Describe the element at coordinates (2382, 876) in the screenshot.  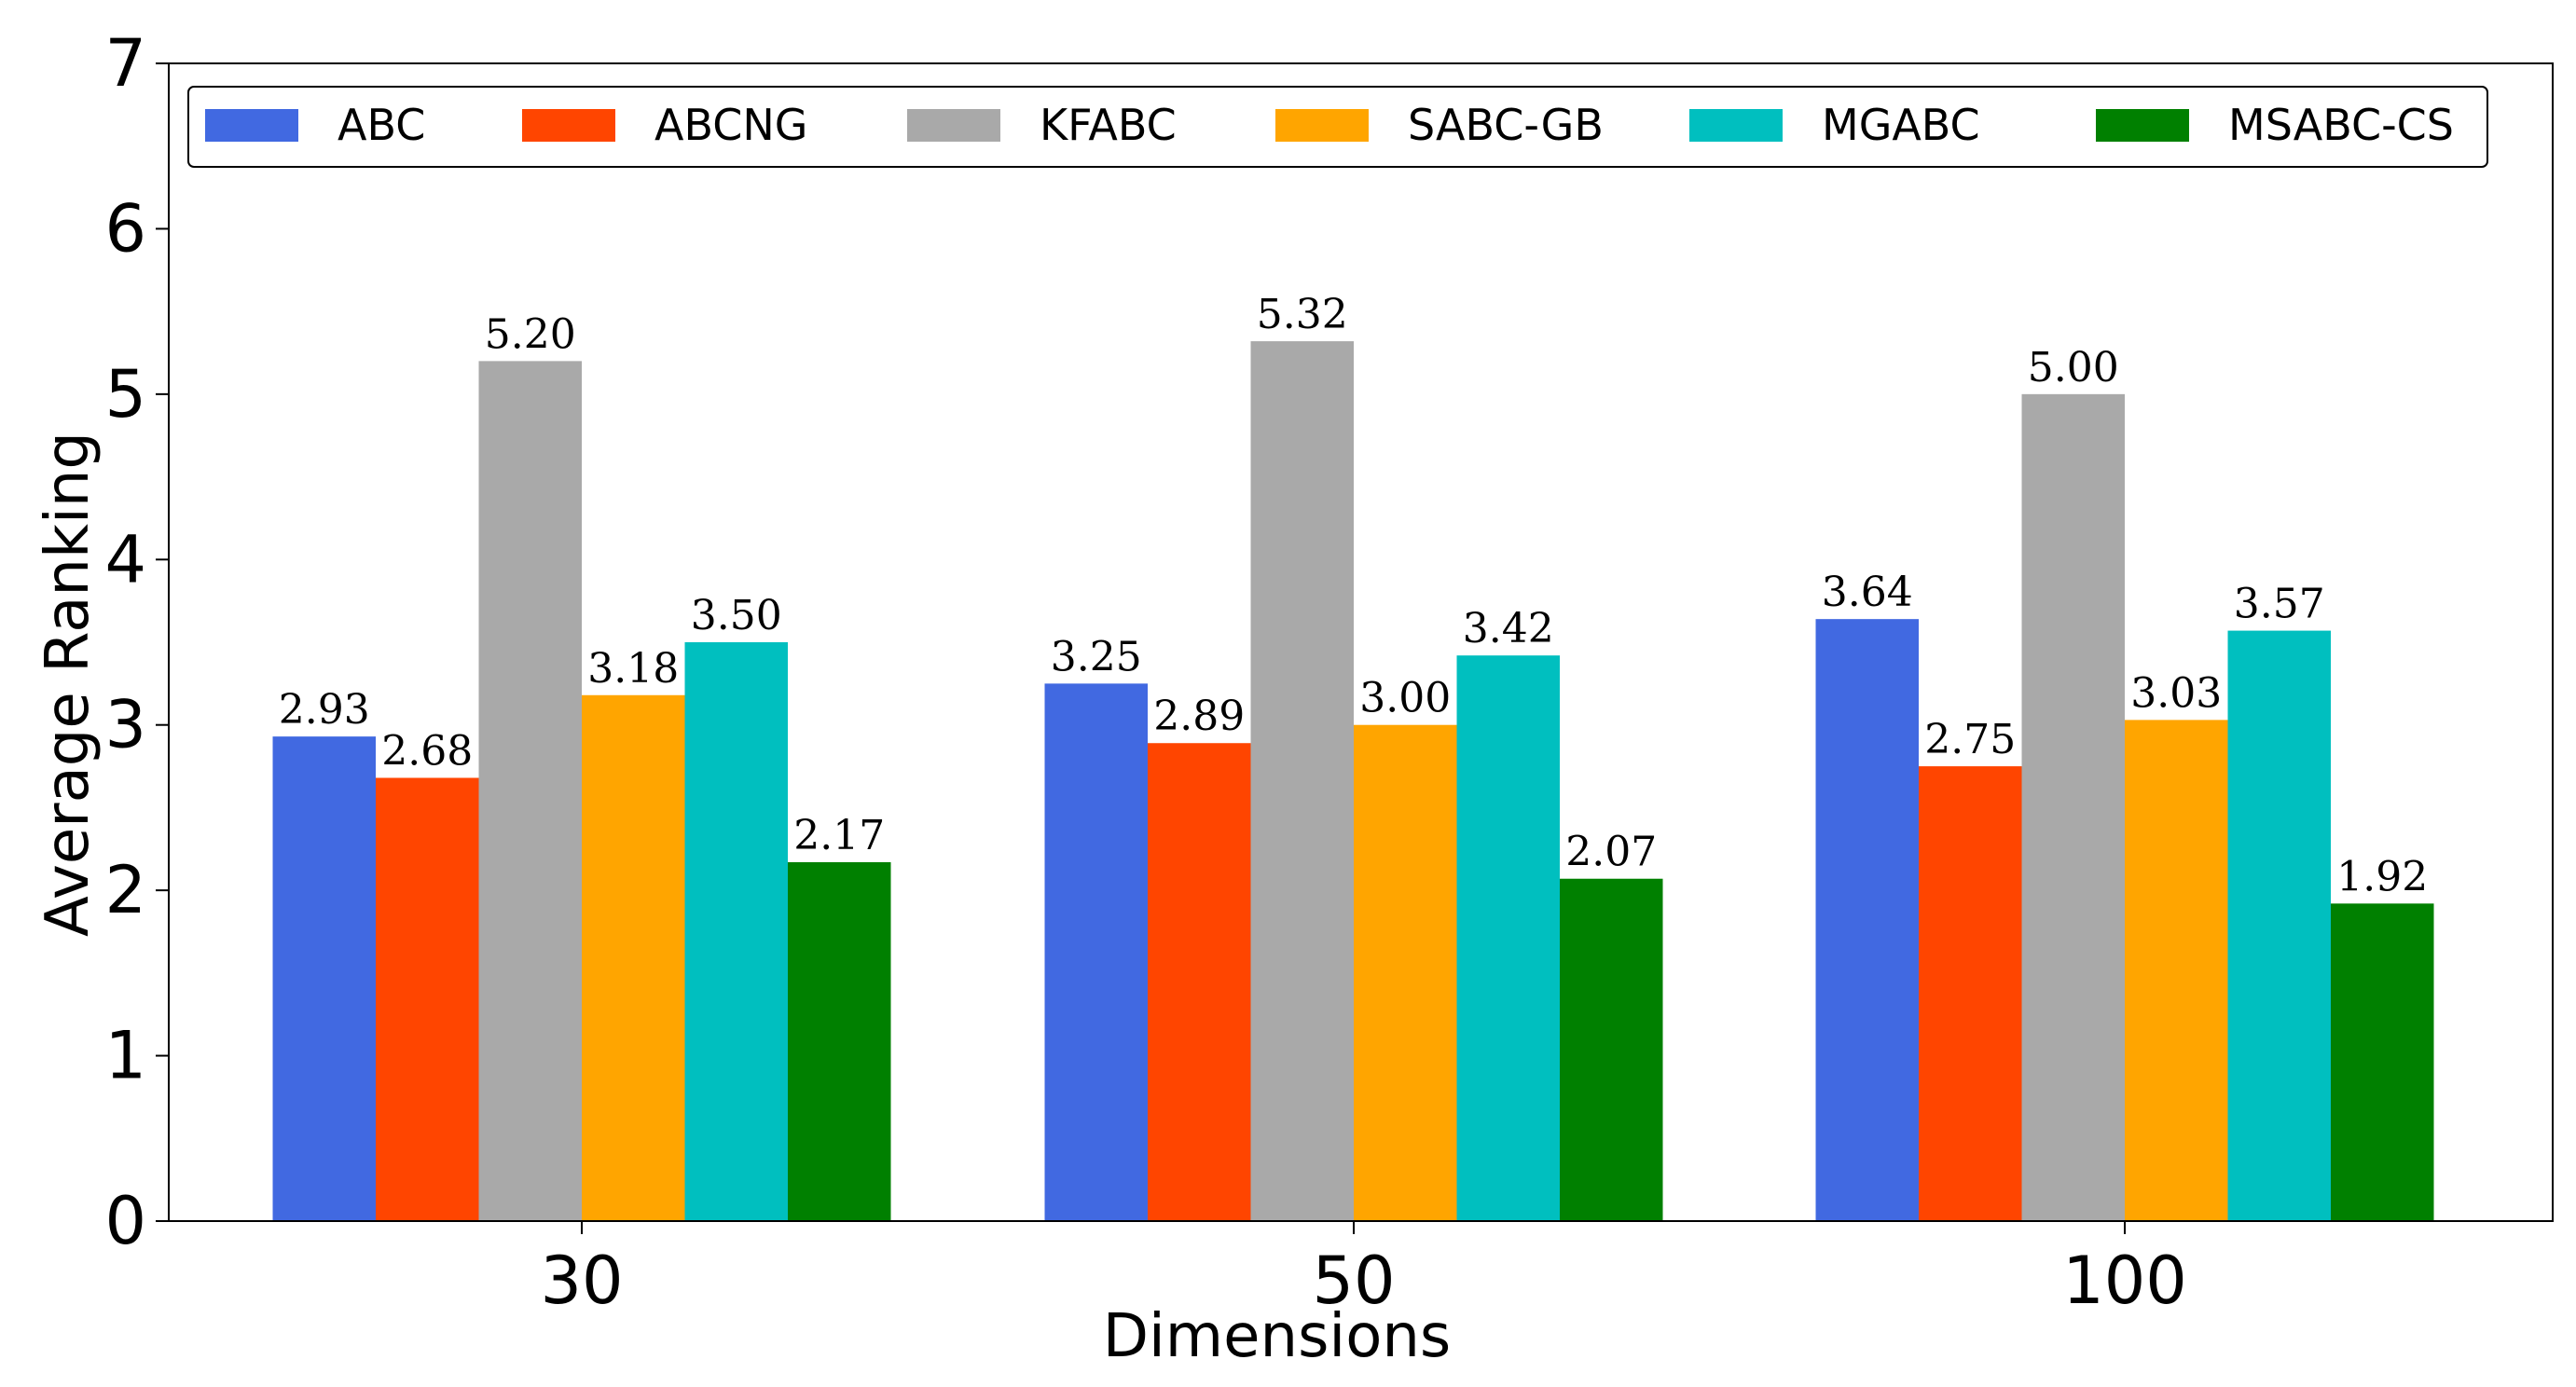
I see `data-label-msabc-cs-100: 1.92` at that location.